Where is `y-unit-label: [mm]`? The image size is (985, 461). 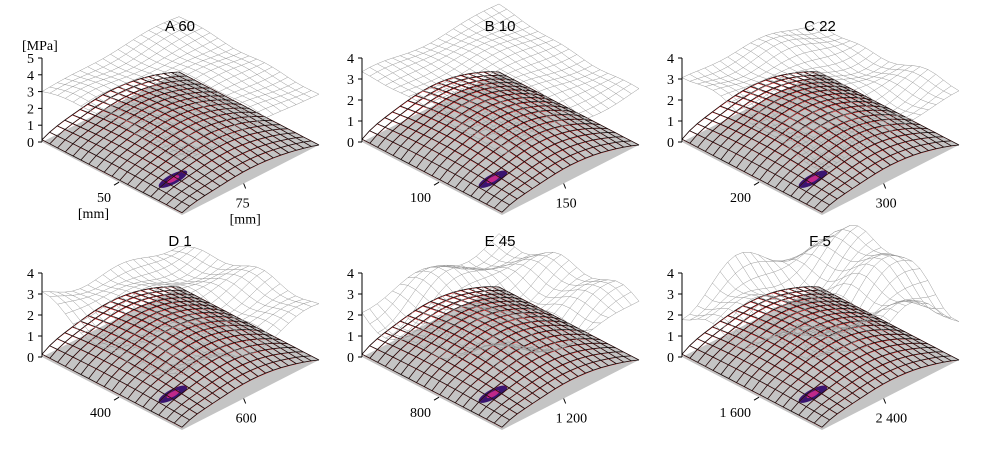
y-unit-label: [mm] is located at coordinates (245, 220).